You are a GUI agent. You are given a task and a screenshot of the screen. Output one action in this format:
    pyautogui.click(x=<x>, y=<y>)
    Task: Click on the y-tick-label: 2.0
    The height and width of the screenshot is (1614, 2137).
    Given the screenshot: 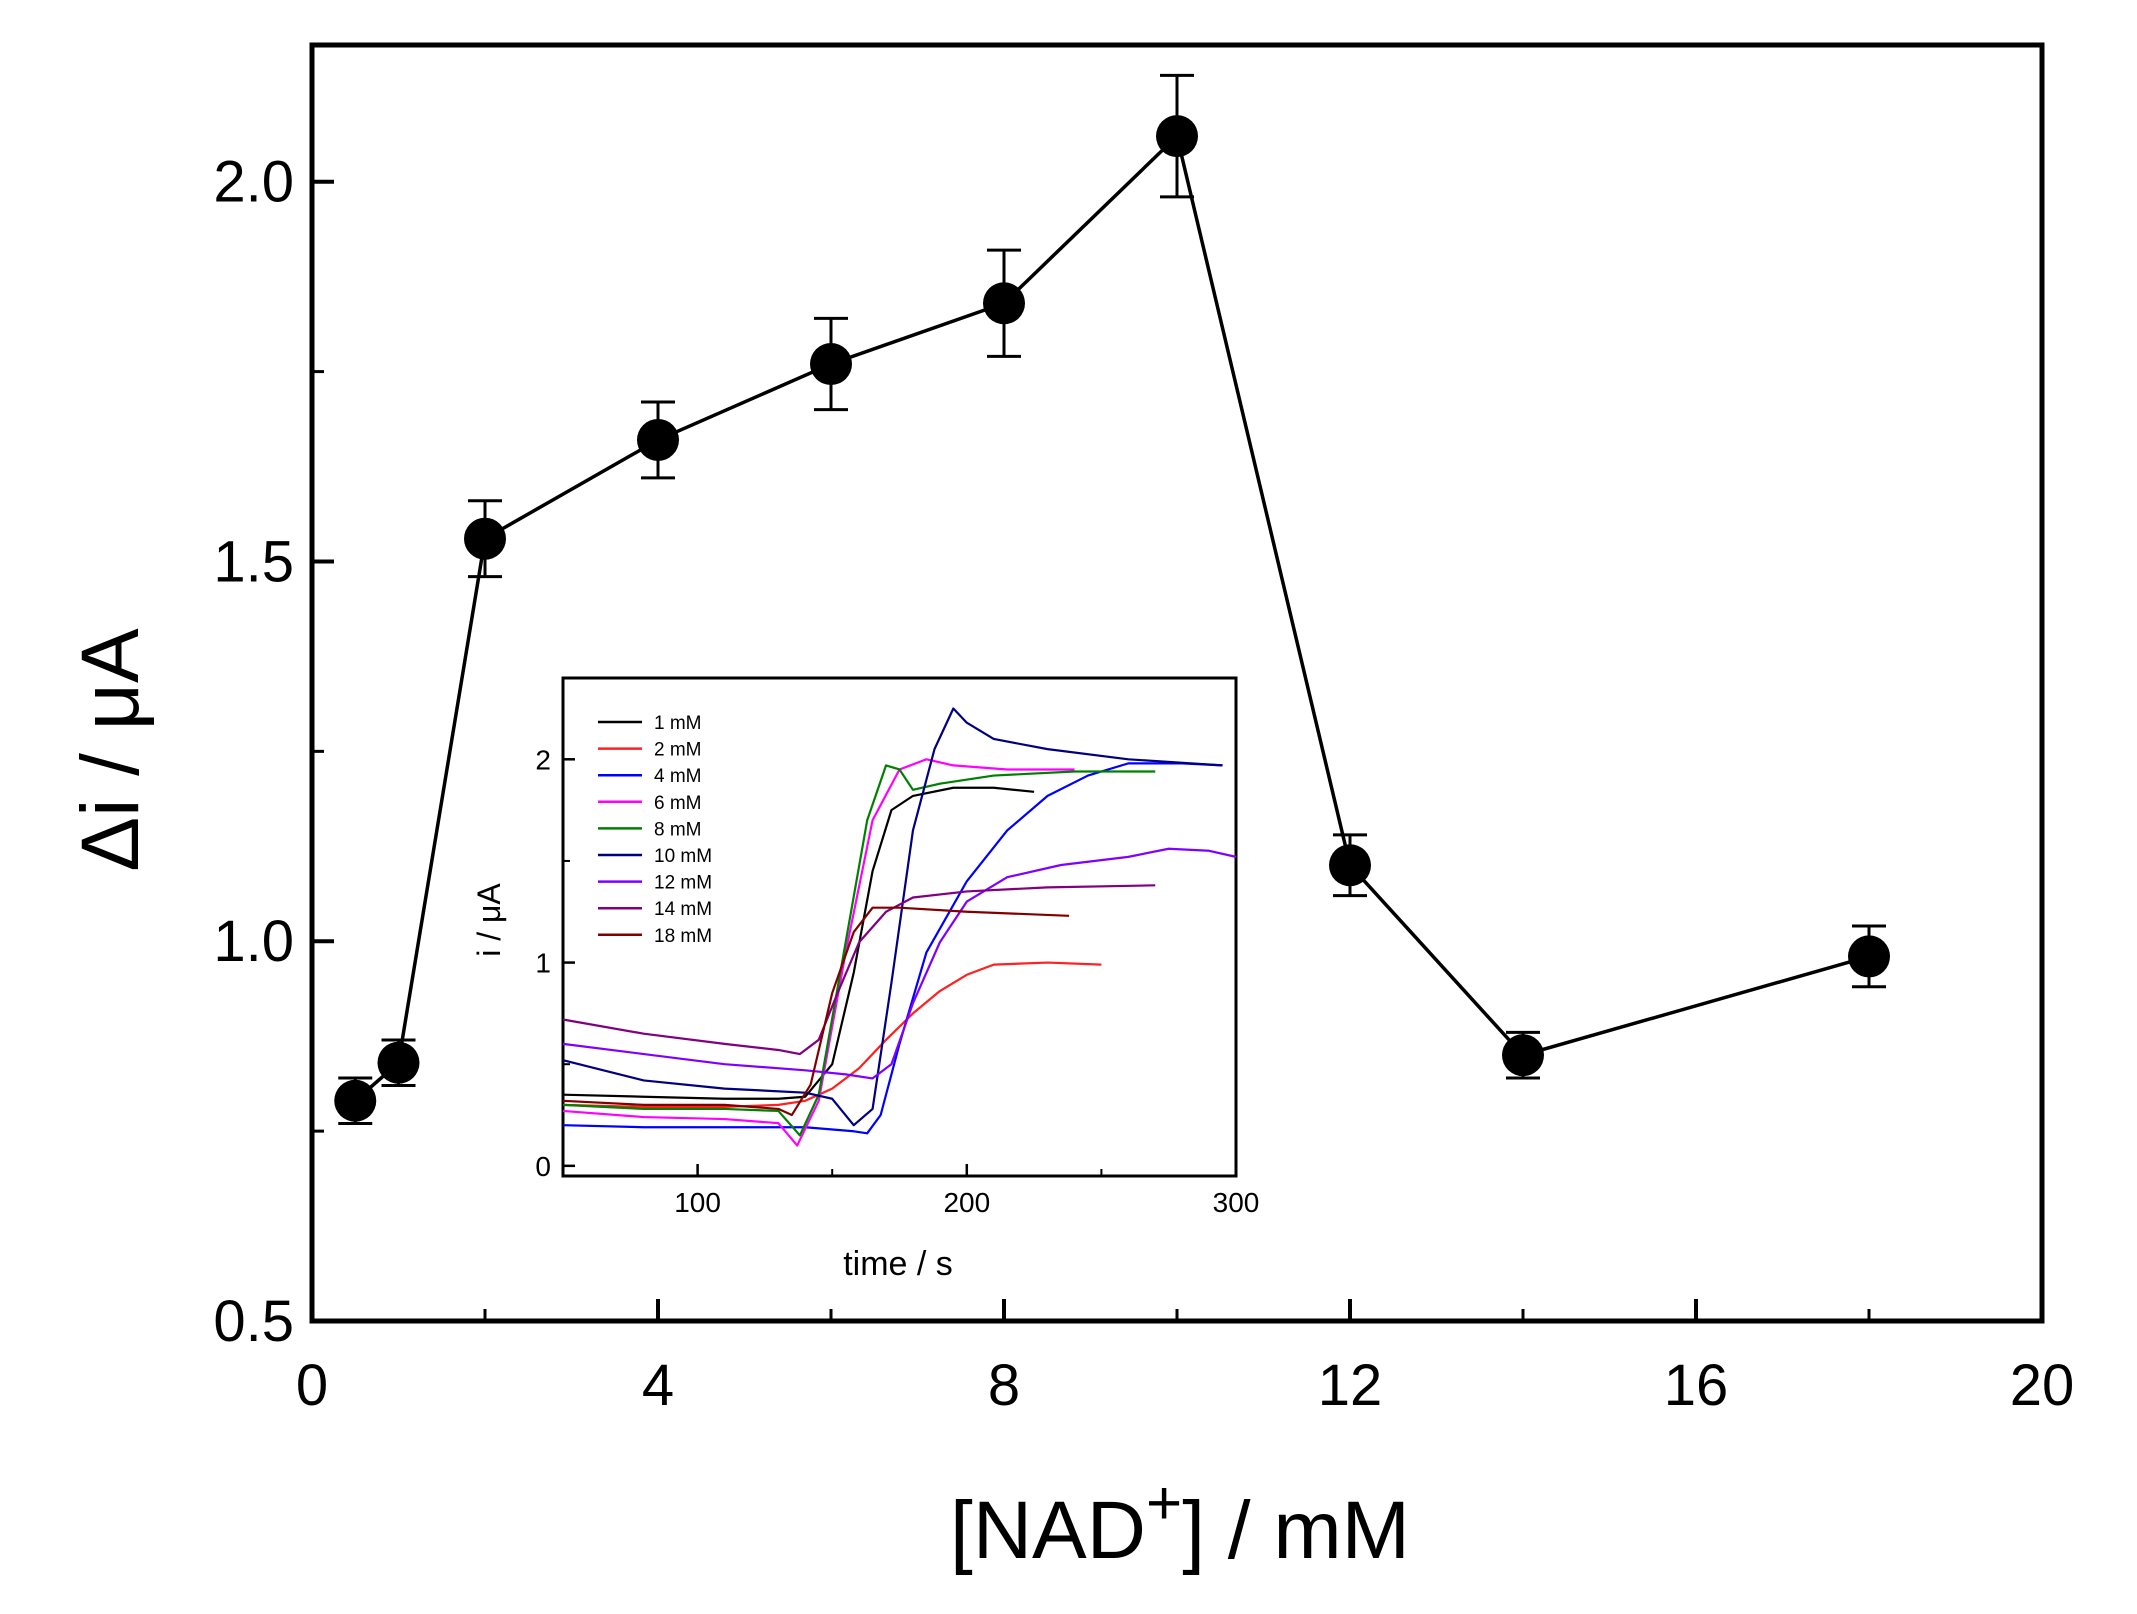 What is the action you would take?
    pyautogui.click(x=253, y=182)
    